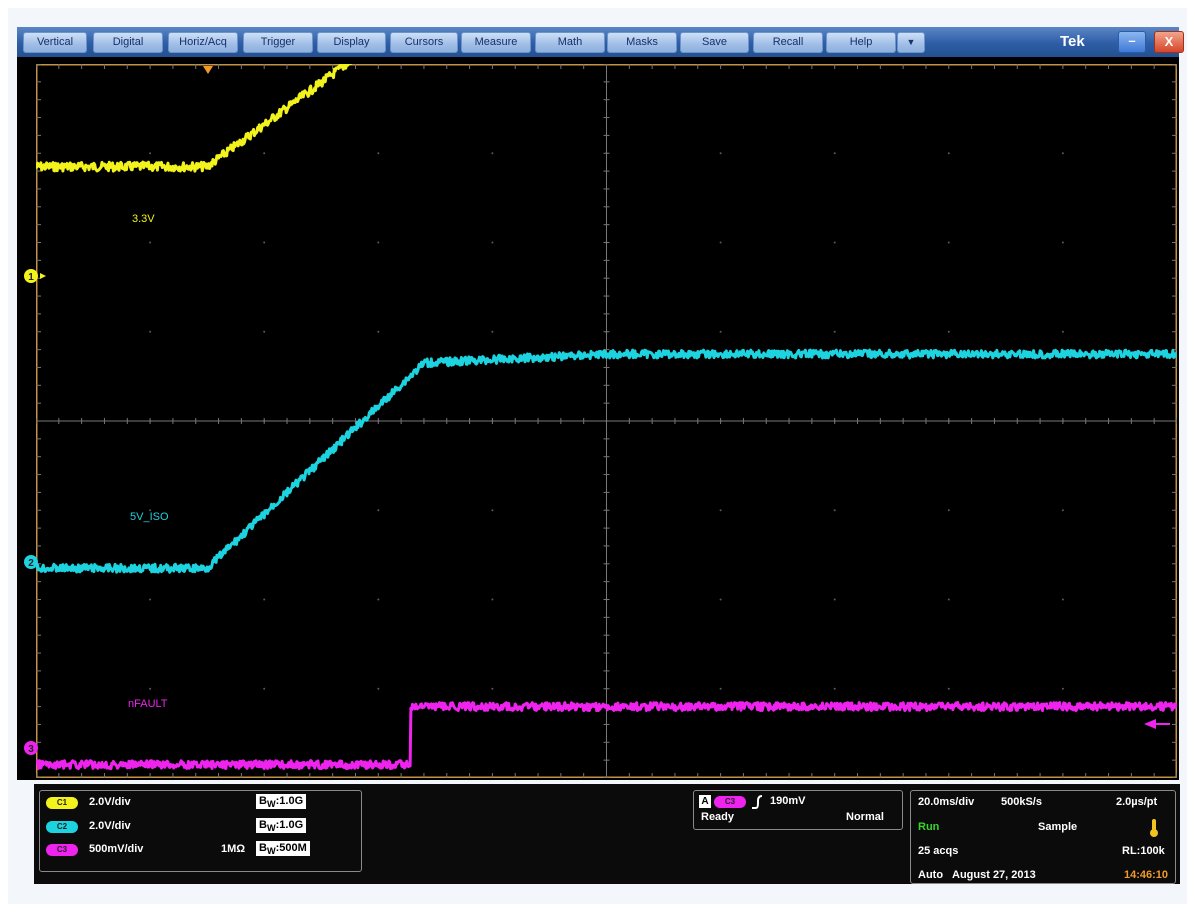  Describe the element at coordinates (116, 849) in the screenshot. I see `ch3-scale: 500mV/div` at that location.